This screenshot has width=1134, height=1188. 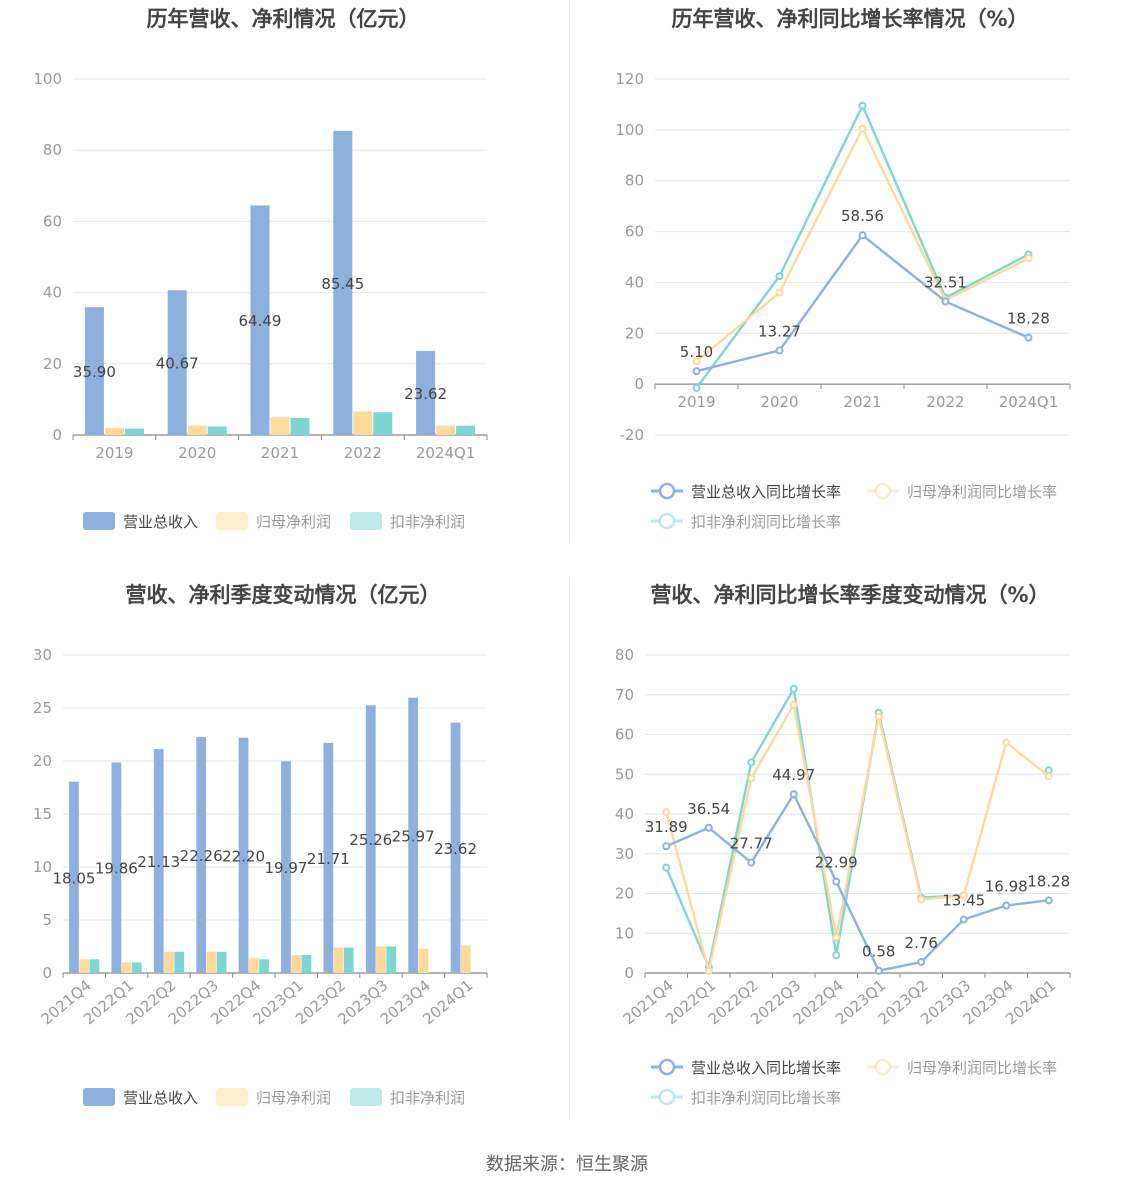 What do you see at coordinates (632, 435) in the screenshot?
I see `y-tick-label: -20` at bounding box center [632, 435].